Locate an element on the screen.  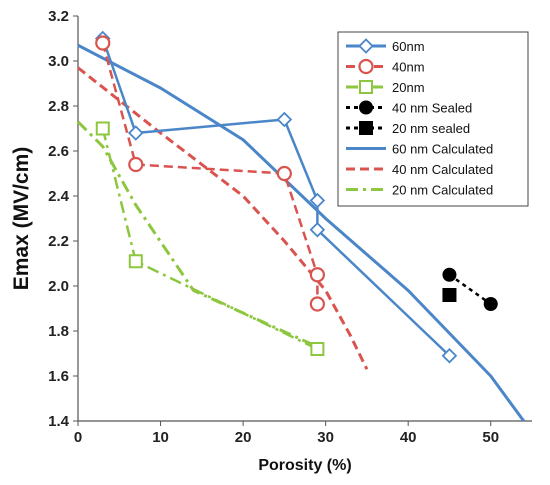
legend-label: 60 nm Calculated is located at coordinates (442, 149).